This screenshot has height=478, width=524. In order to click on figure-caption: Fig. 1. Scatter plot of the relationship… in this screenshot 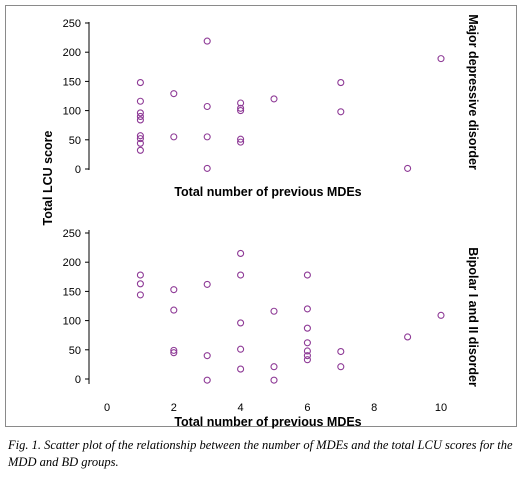, I will do `click(260, 453)`.